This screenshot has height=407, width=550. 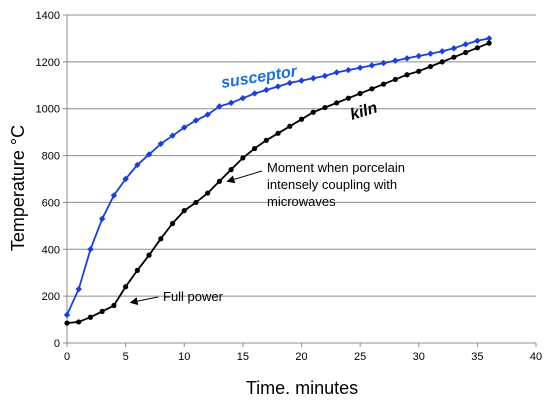 What do you see at coordinates (57, 344) in the screenshot?
I see `y-tick-label: 0` at bounding box center [57, 344].